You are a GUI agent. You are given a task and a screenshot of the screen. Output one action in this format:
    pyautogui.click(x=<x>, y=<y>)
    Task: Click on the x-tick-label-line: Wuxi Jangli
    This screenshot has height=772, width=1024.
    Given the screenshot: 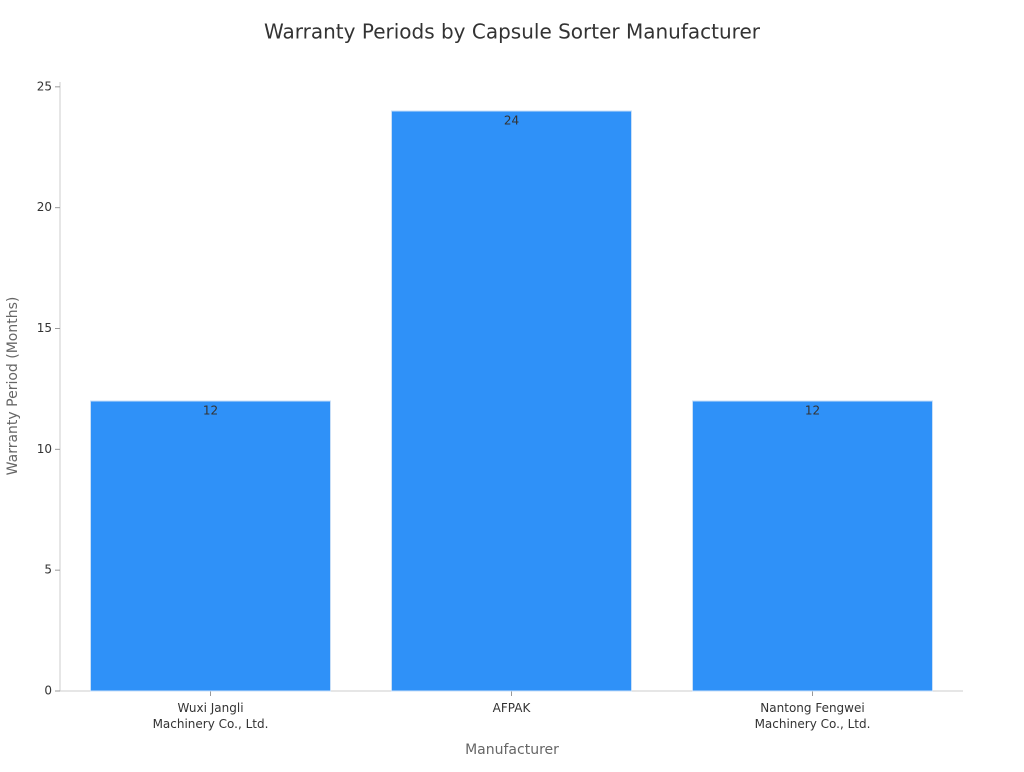 What is the action you would take?
    pyautogui.click(x=210, y=708)
    